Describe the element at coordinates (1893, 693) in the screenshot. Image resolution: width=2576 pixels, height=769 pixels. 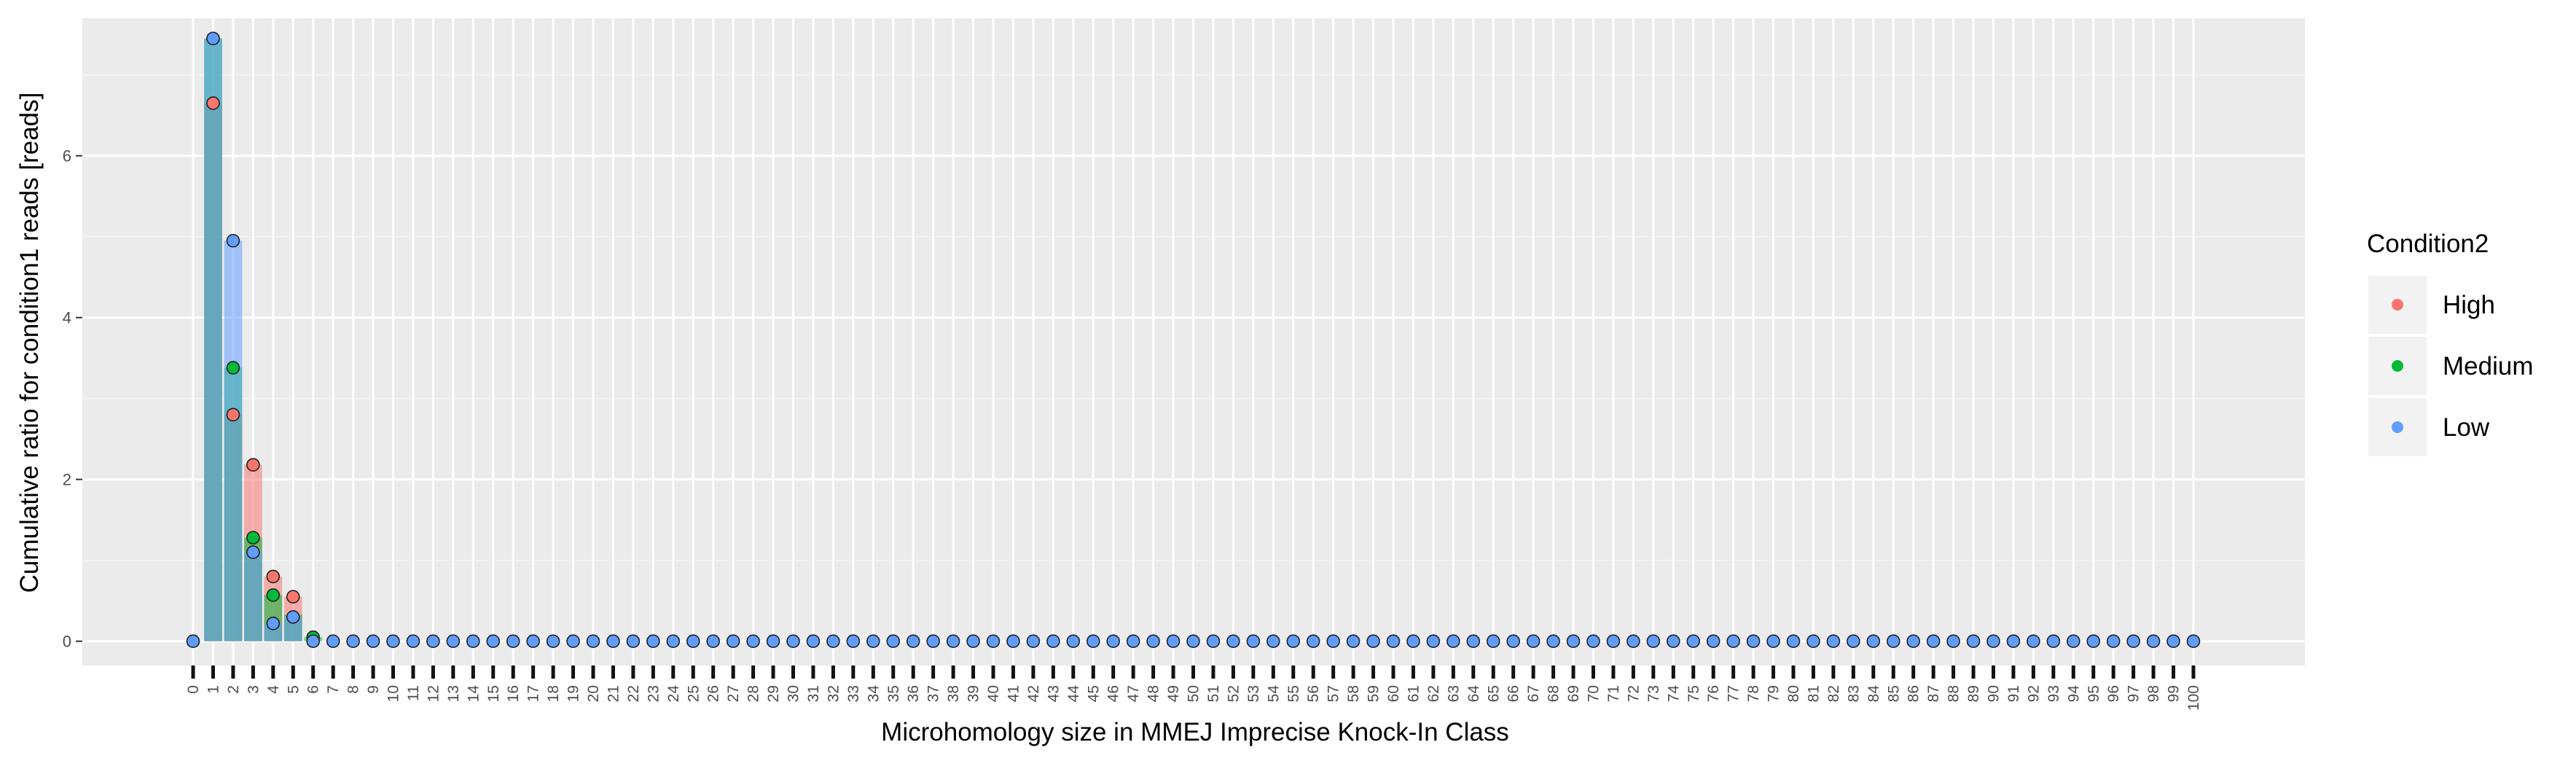
I see `x-tick-label: 85` at that location.